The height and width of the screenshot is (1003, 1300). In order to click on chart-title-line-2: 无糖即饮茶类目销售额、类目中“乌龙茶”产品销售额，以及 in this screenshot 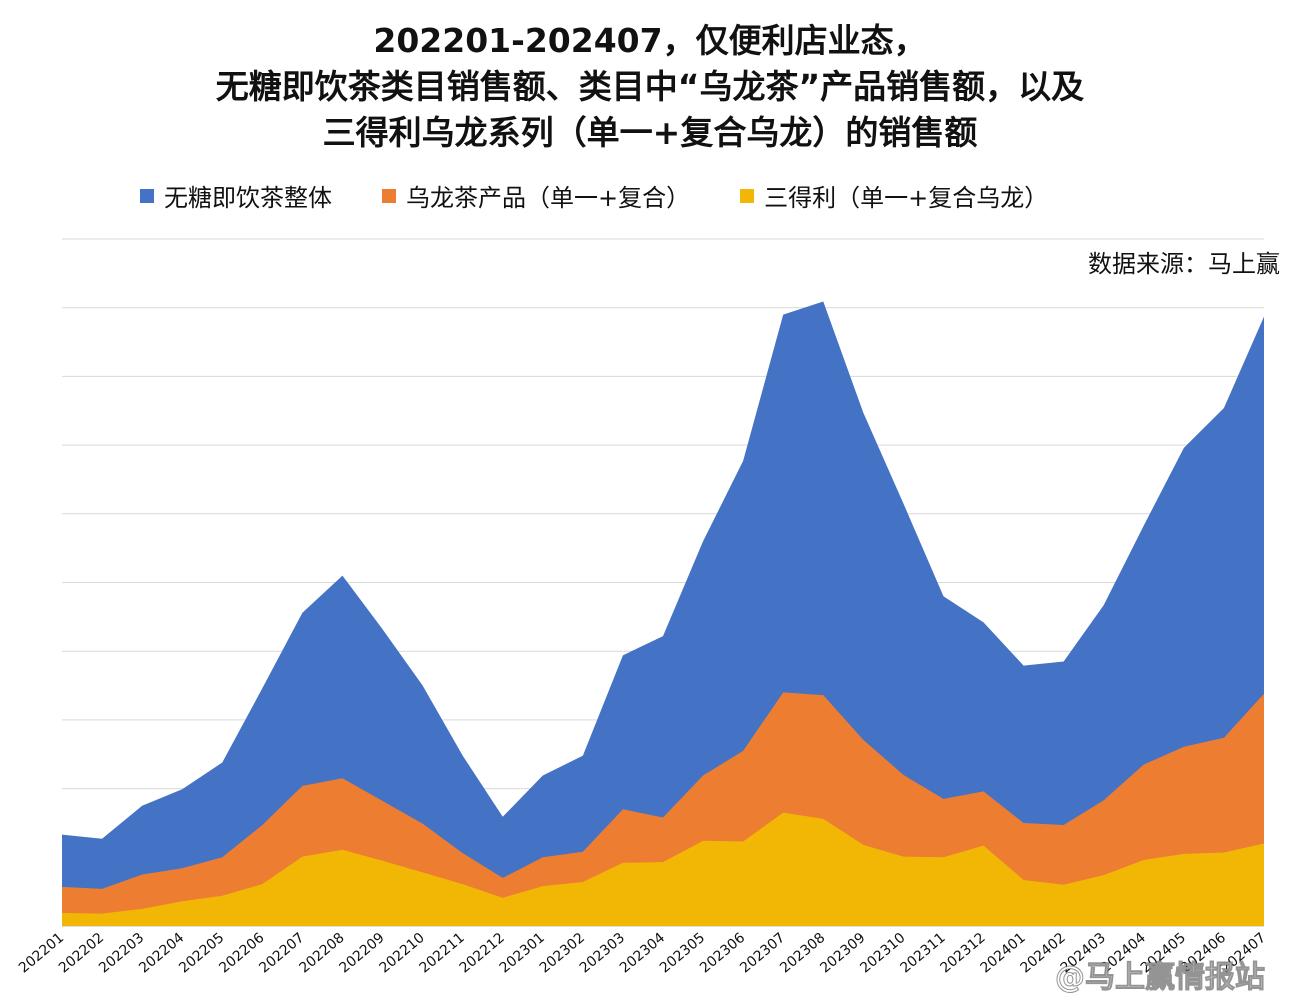, I will do `click(650, 86)`.